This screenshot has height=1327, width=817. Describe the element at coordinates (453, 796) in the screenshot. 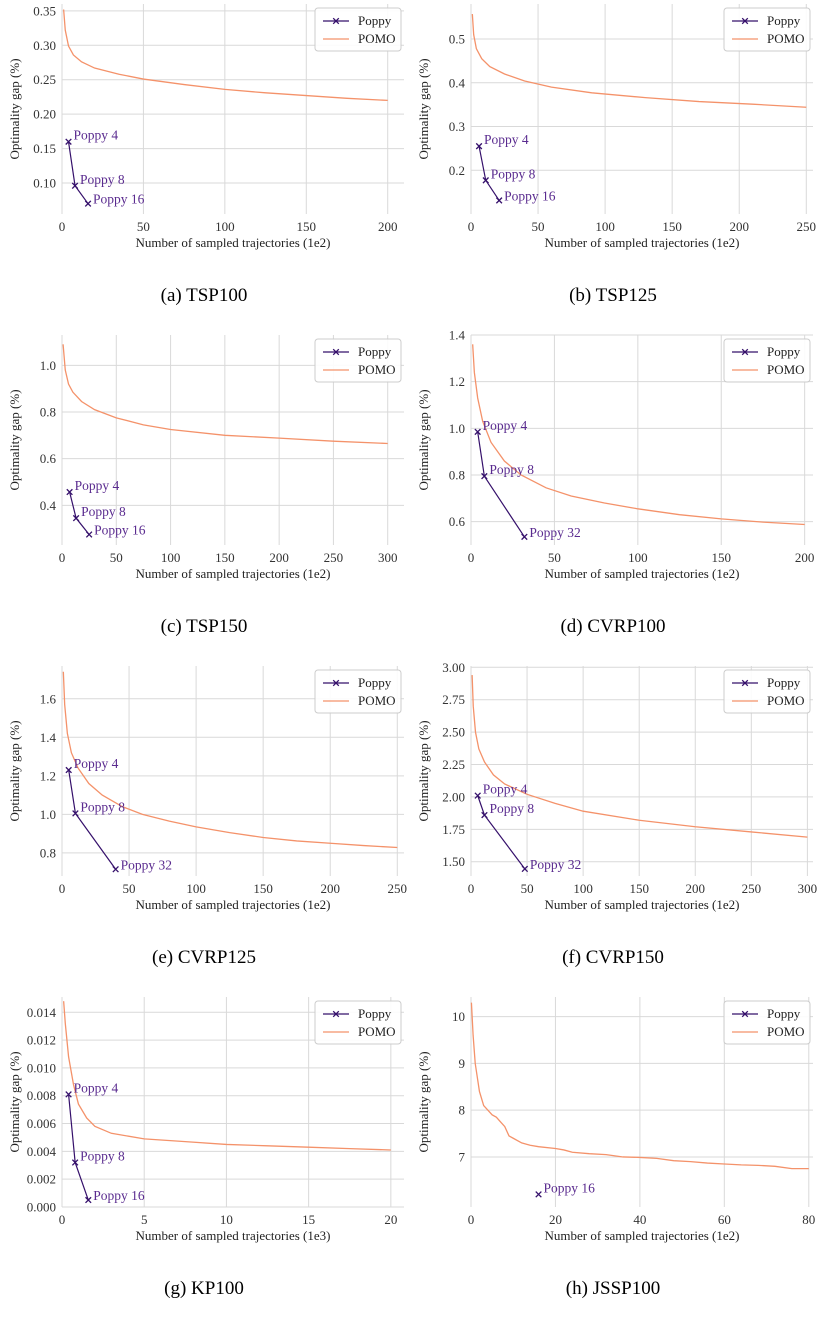

I see `y-tick-label: 2.00` at that location.